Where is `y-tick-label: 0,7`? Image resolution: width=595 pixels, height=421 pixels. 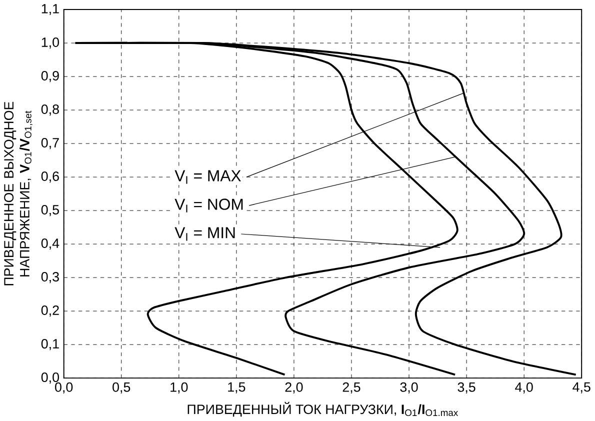 y-tick-label: 0,7 is located at coordinates (50, 144).